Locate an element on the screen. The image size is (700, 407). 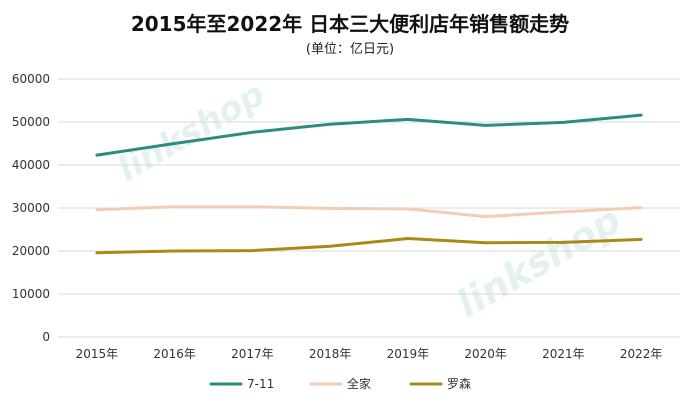
y-tick-label-20000: 20000 is located at coordinates (31, 251).